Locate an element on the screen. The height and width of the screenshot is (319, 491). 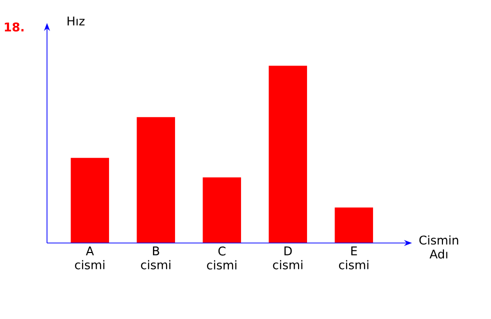
x-tick-label: A cismi is located at coordinates (89, 258).